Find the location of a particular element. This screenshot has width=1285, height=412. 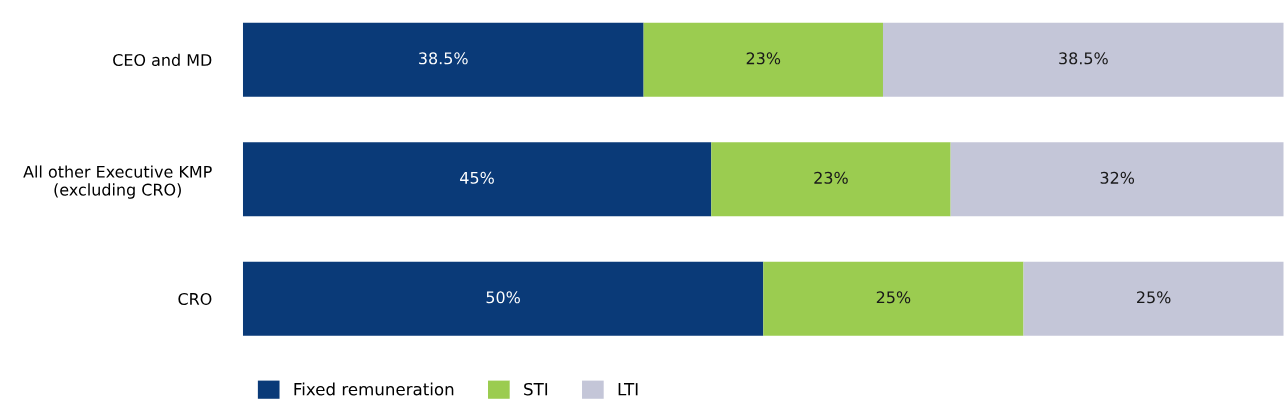

legend-label: STI is located at coordinates (536, 389).